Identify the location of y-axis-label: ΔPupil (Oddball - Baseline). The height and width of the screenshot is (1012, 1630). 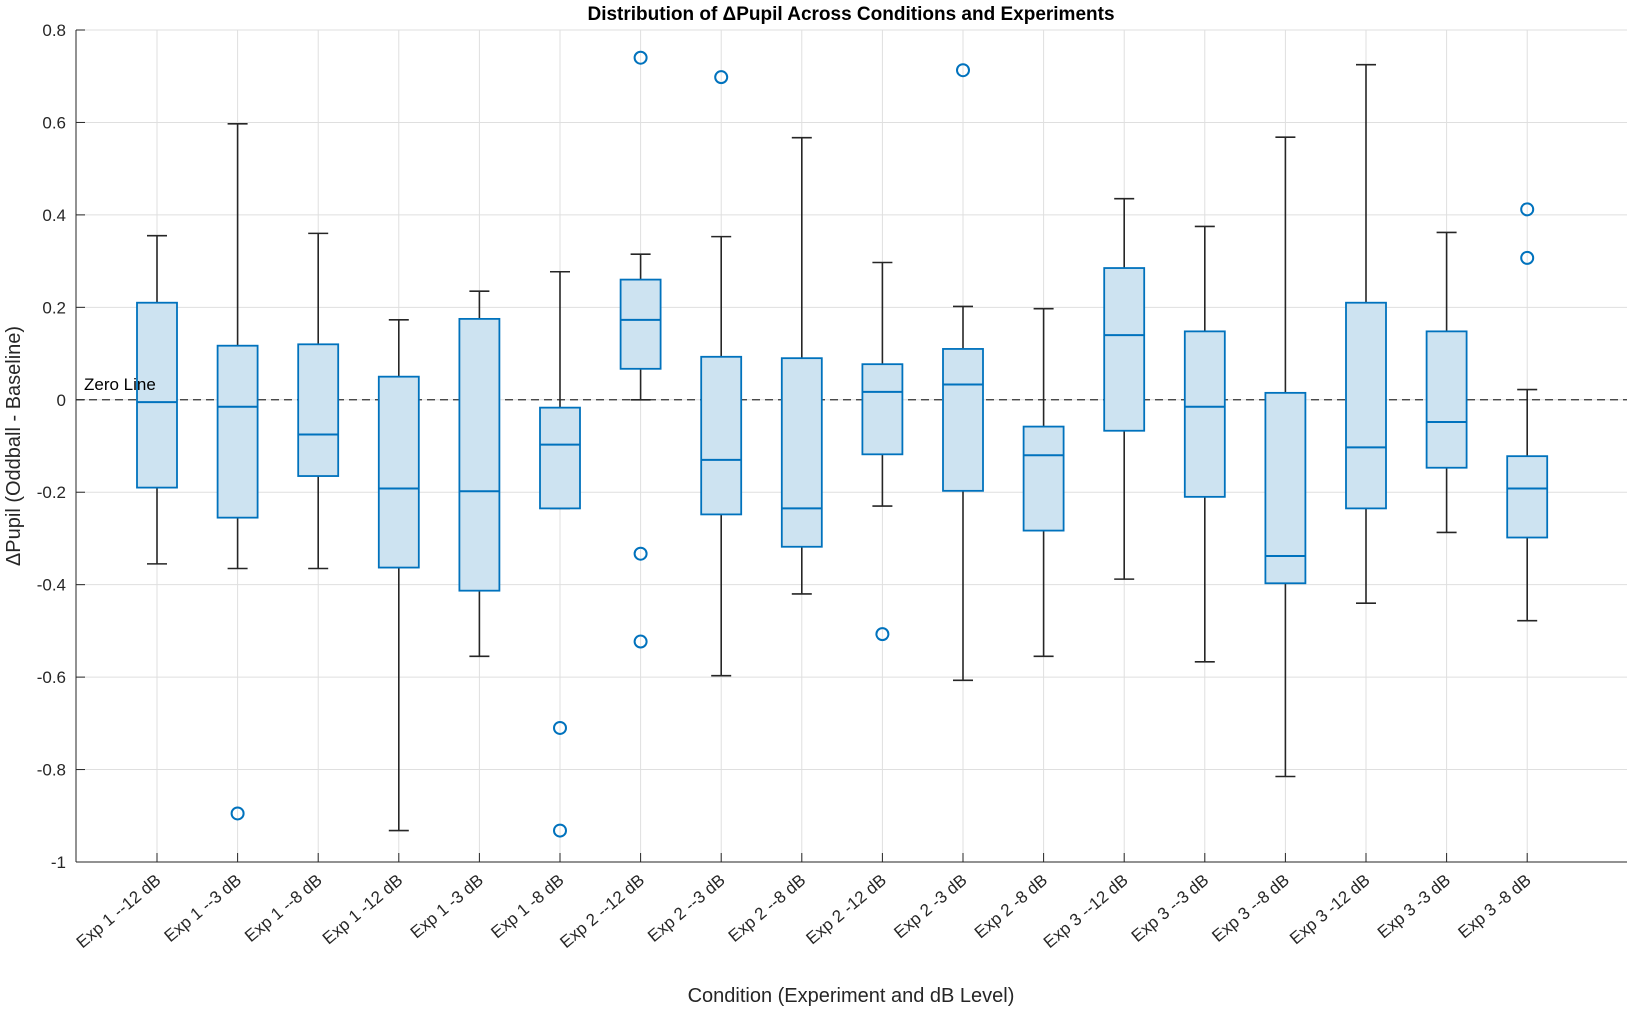
(14, 446).